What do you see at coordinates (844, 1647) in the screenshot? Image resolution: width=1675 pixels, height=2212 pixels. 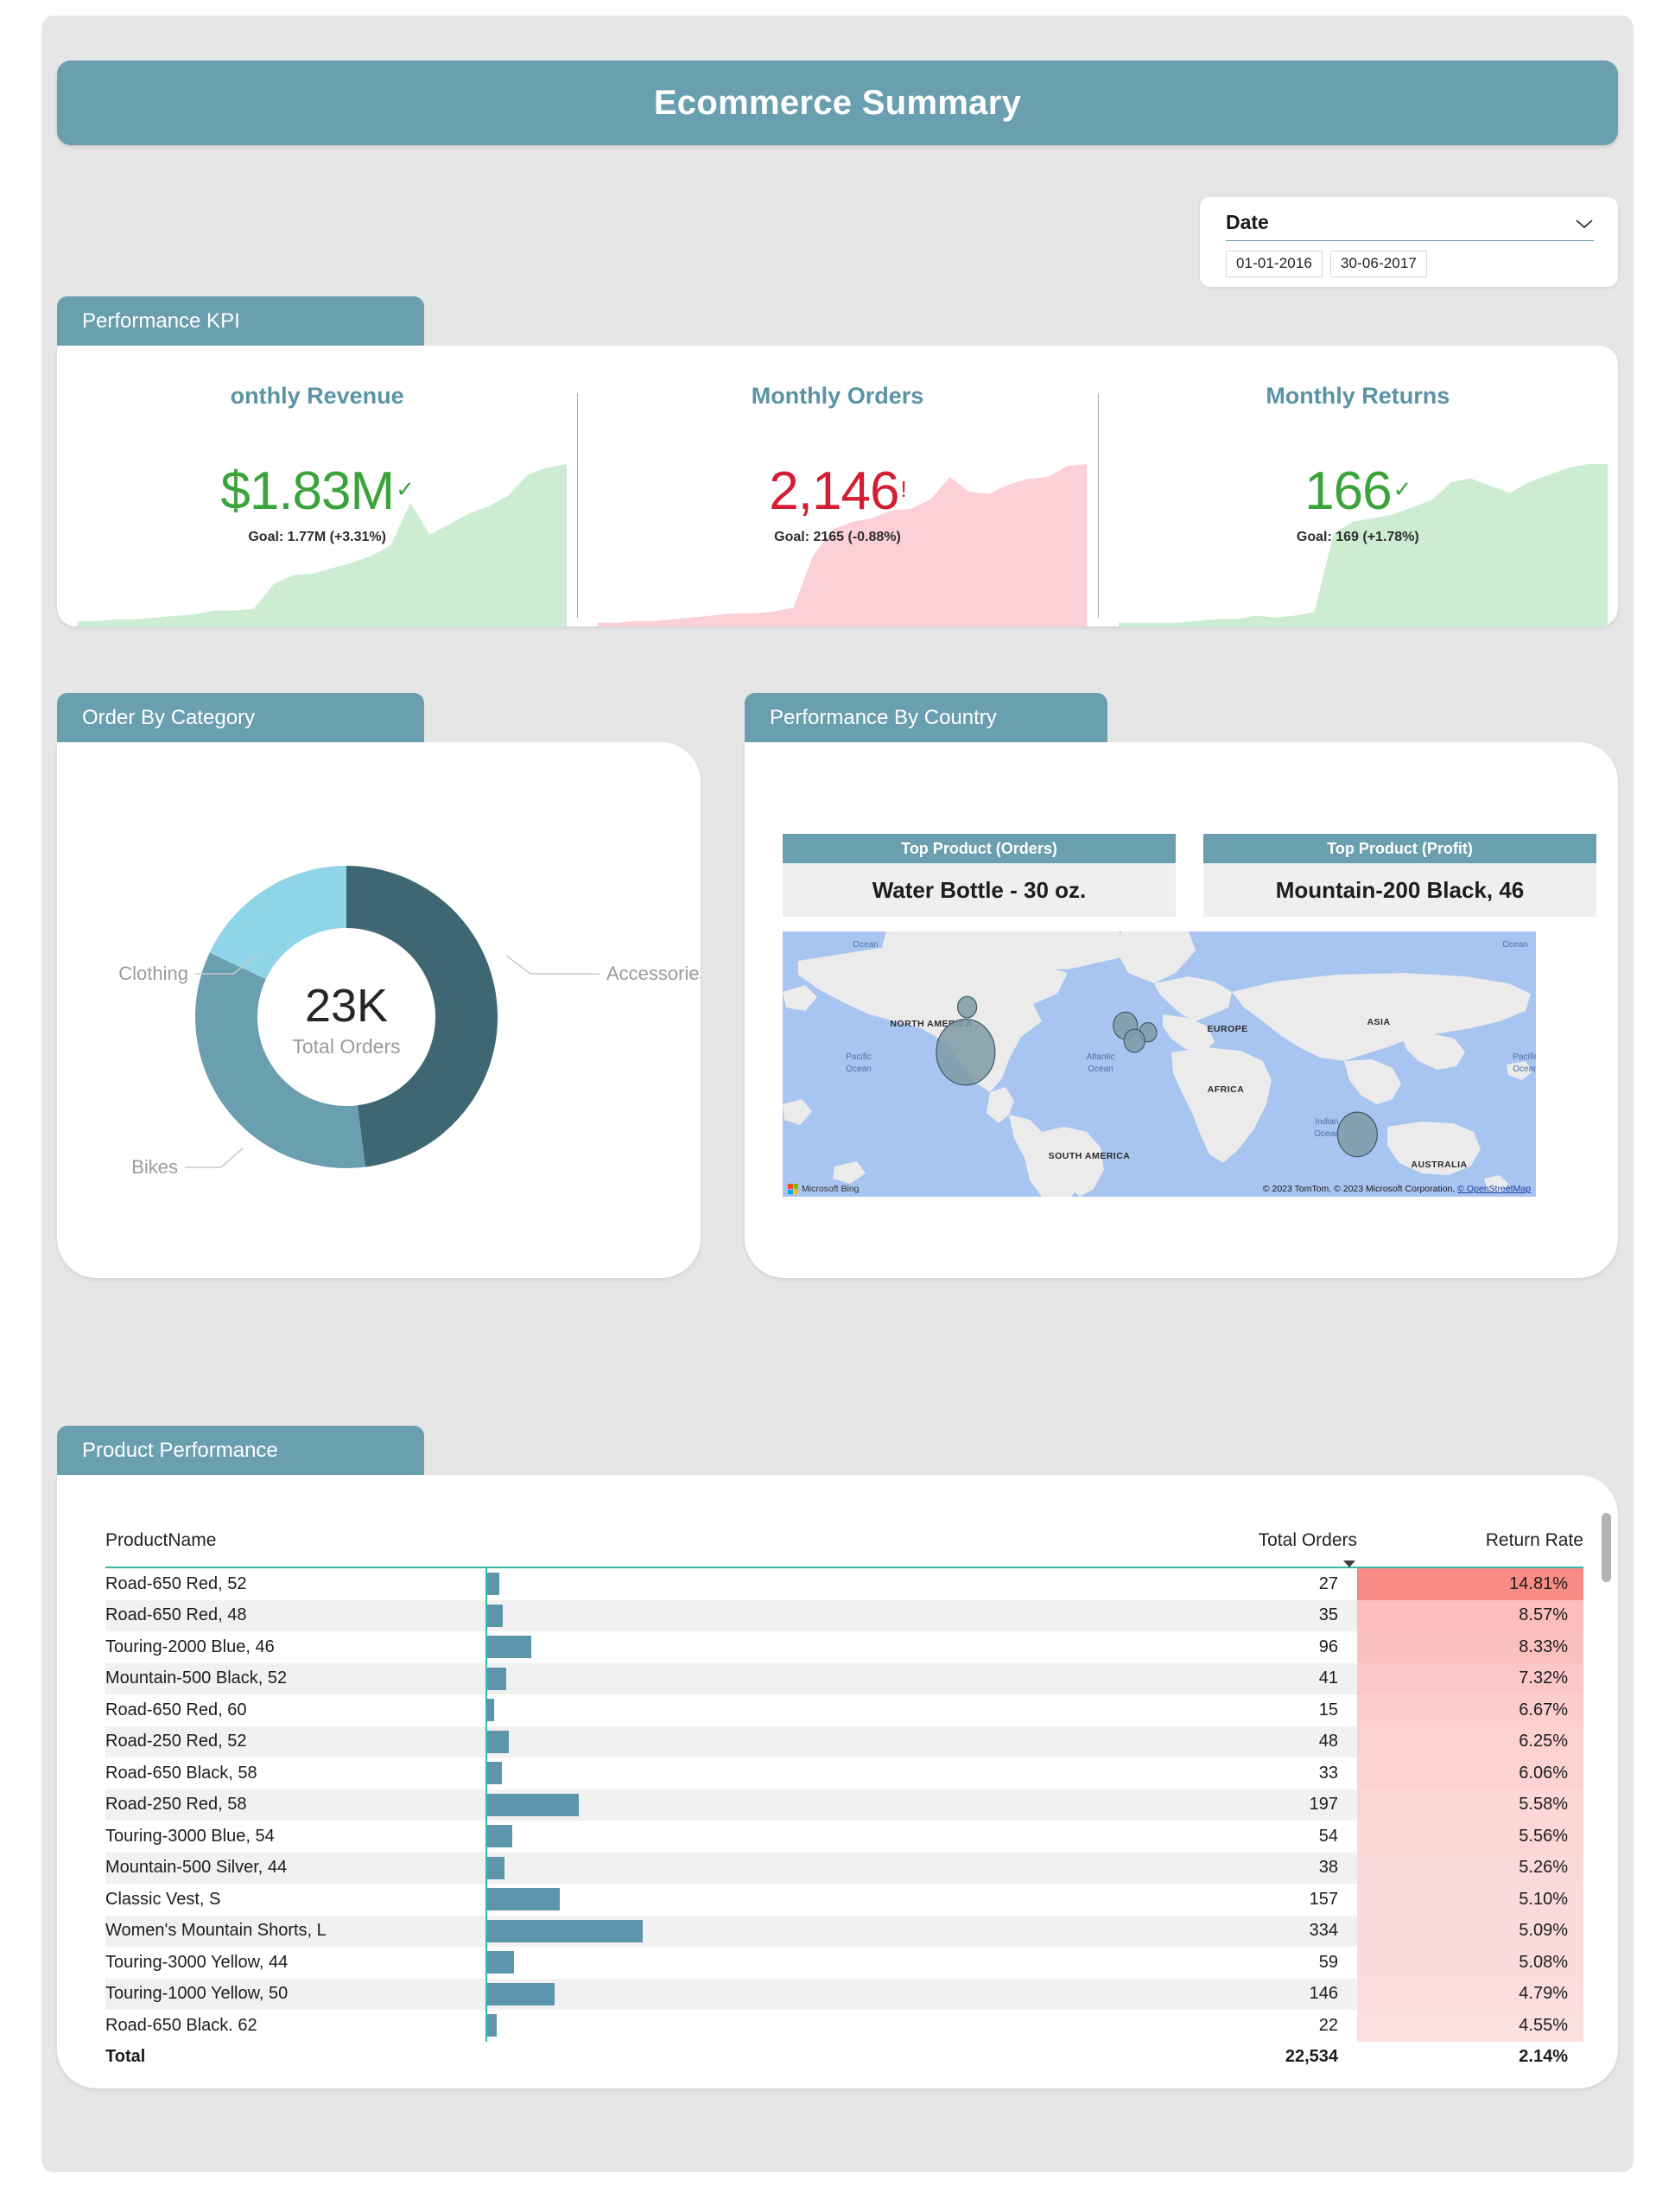 I see `table-row: Touring-2000 Blue, 46 96 8.33%` at bounding box center [844, 1647].